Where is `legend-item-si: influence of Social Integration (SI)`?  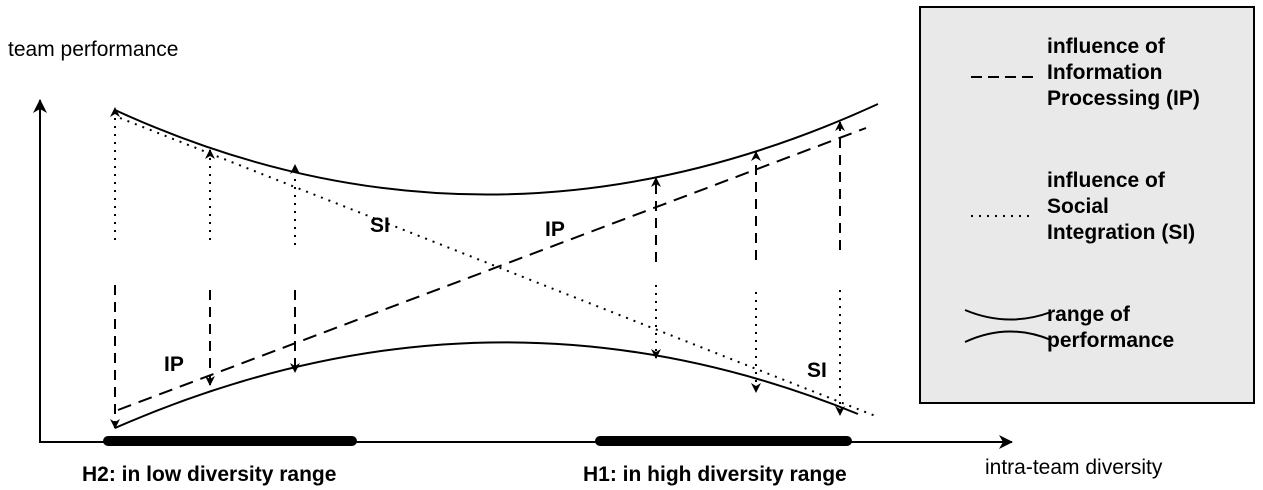 legend-item-si: influence of Social Integration (SI) is located at coordinates (1087, 213).